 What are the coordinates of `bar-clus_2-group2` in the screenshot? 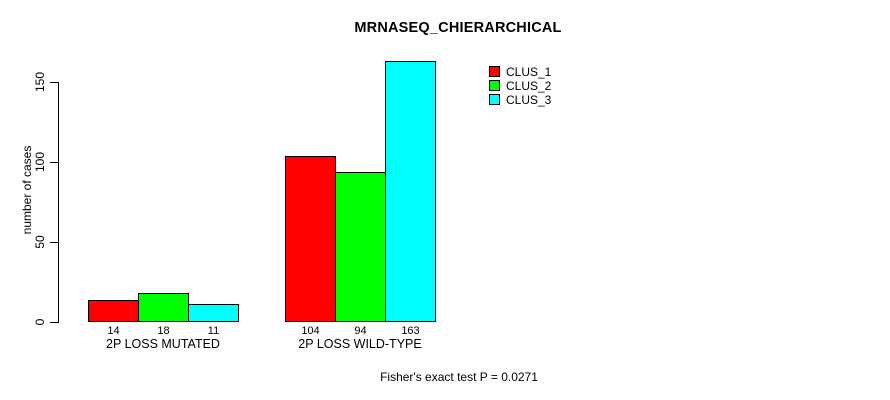 It's located at (360, 247).